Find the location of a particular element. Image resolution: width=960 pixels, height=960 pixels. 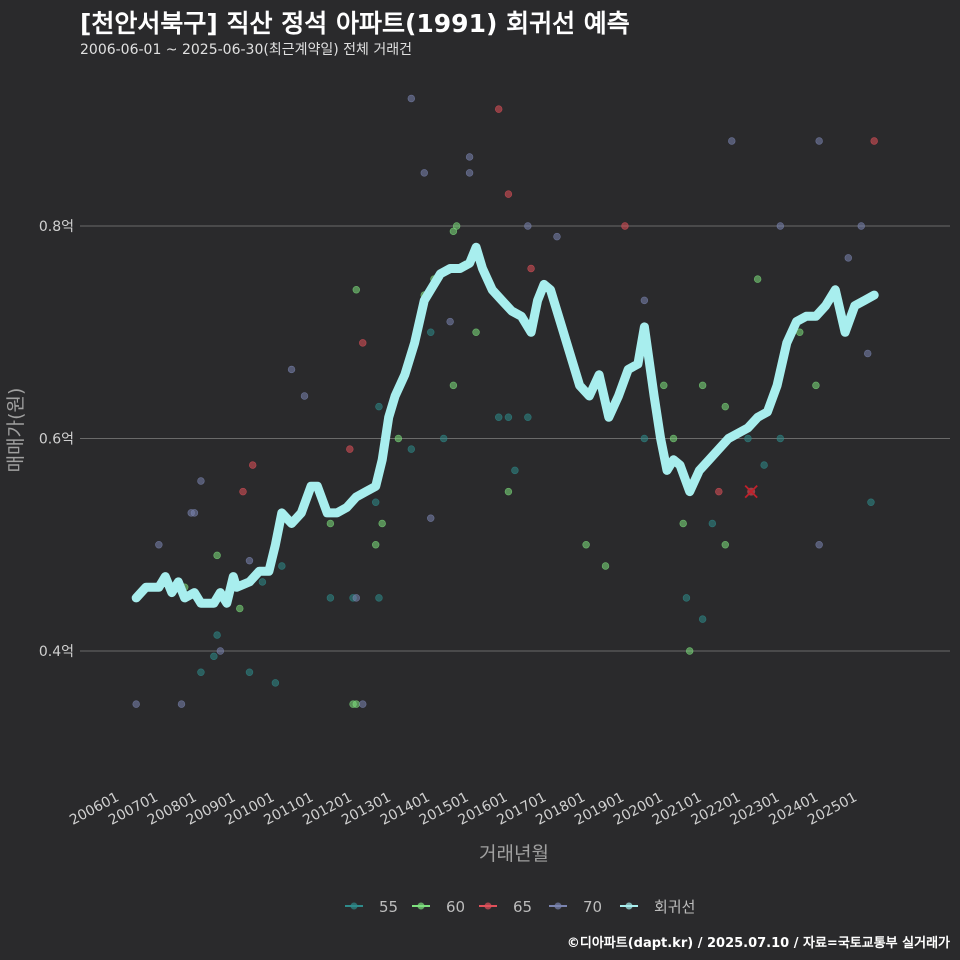

legend-label: 70 is located at coordinates (592, 907).